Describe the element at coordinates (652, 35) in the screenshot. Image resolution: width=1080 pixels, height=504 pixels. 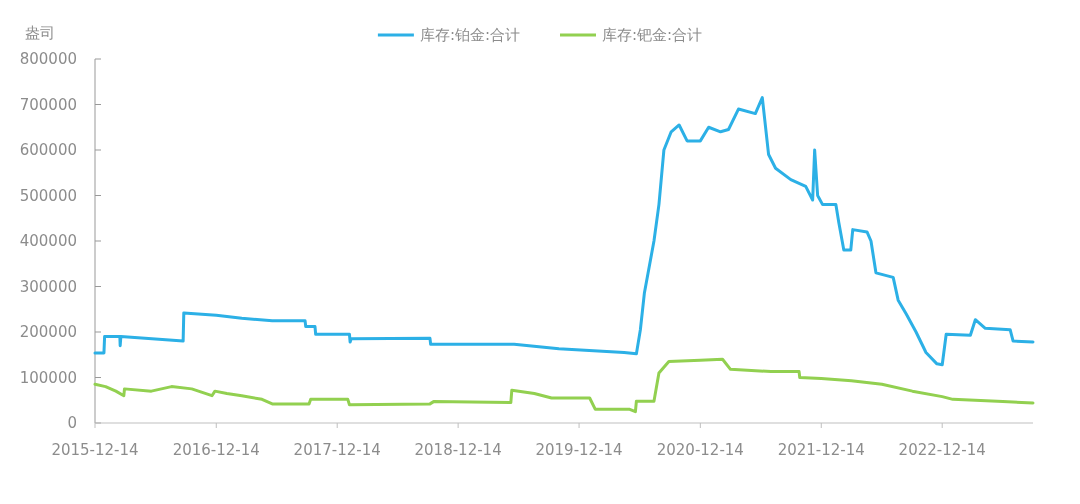
I see `legend-label: 库存:钯金:合计` at that location.